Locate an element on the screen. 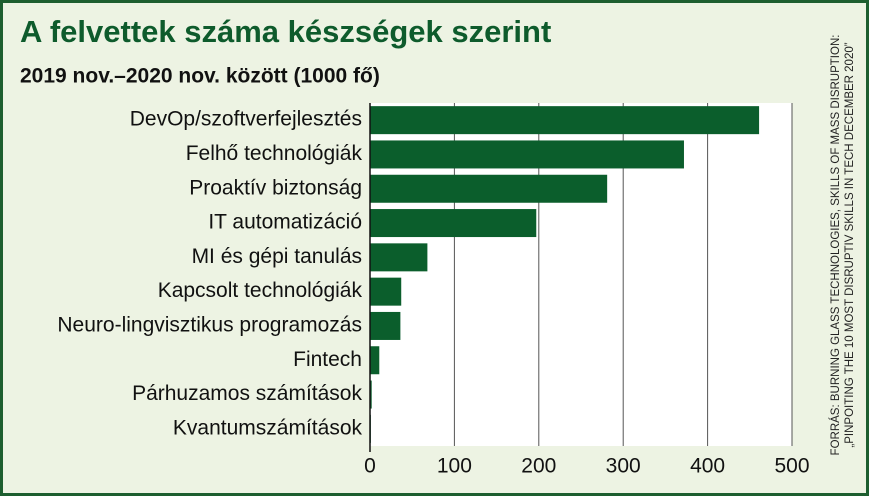 Image resolution: width=869 pixels, height=496 pixels. y-tick-label: DevOp/szoftverfejlesztés is located at coordinates (246, 119).